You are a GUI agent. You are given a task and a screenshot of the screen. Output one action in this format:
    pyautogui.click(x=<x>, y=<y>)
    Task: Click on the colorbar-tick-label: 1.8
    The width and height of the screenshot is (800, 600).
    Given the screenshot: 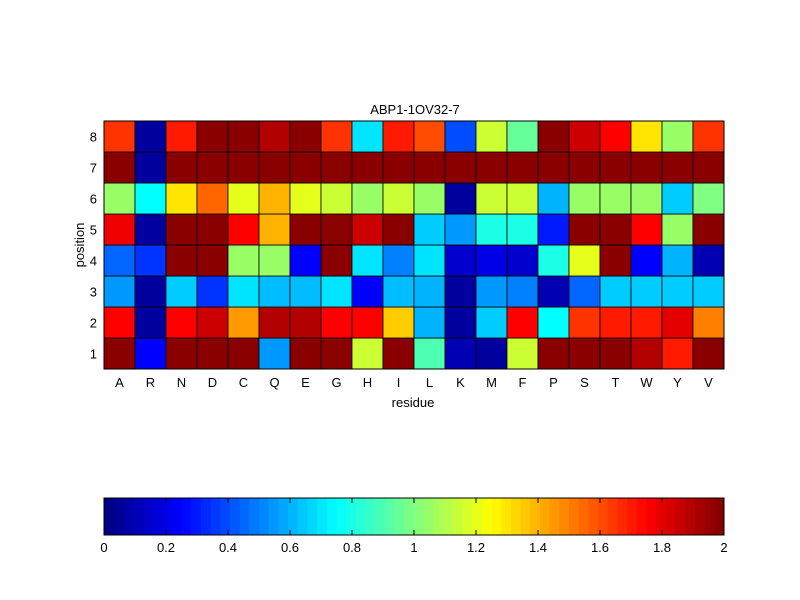 What is the action you would take?
    pyautogui.click(x=662, y=547)
    